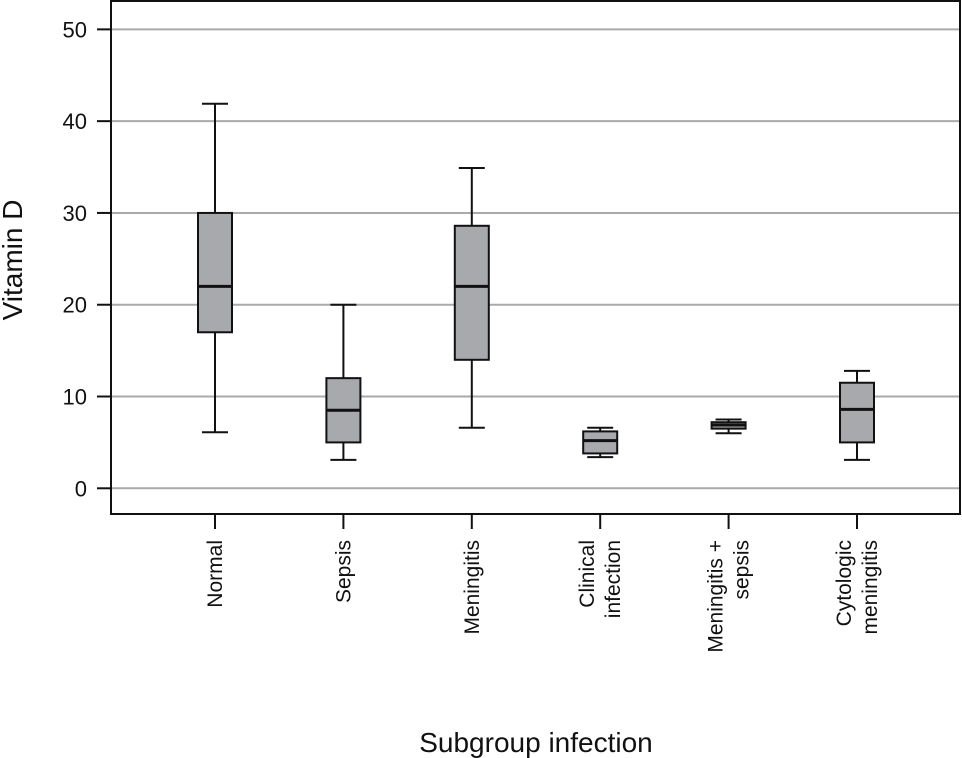  Describe the element at coordinates (716, 596) in the screenshot. I see `x-category-label-line: Meningitis +` at that location.